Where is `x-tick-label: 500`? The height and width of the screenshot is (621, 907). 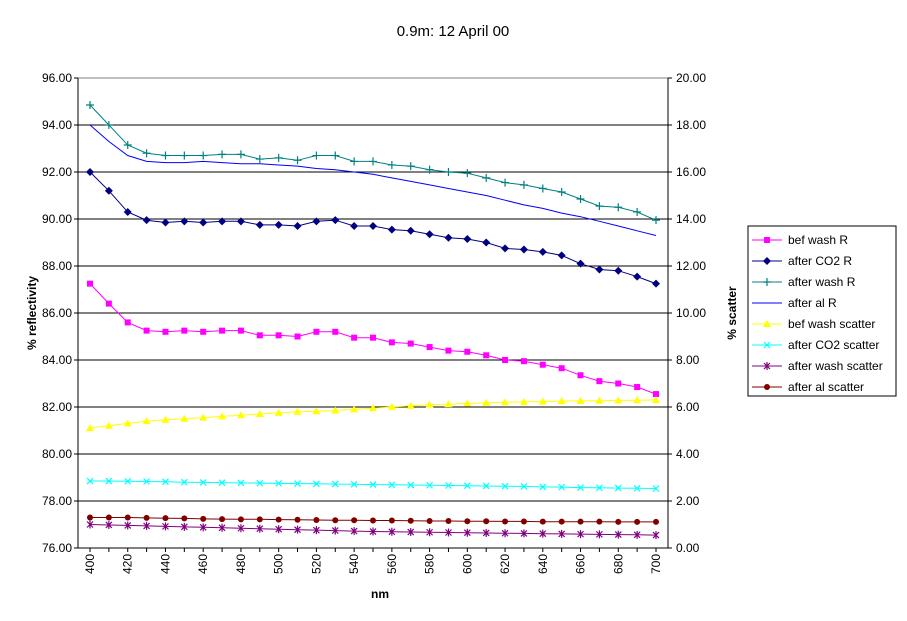 x-tick-label: 500 is located at coordinates (279, 564).